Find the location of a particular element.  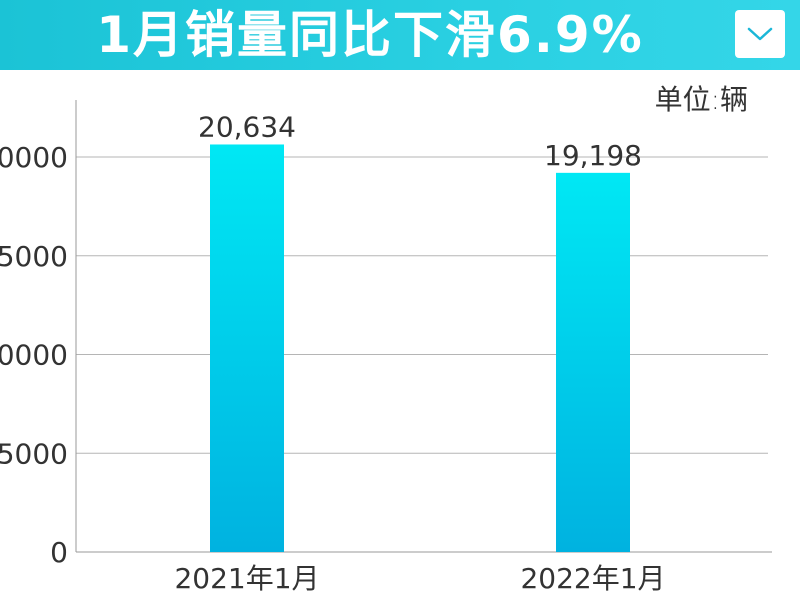

x-tick-label: 2021年1月 is located at coordinates (246, 578).